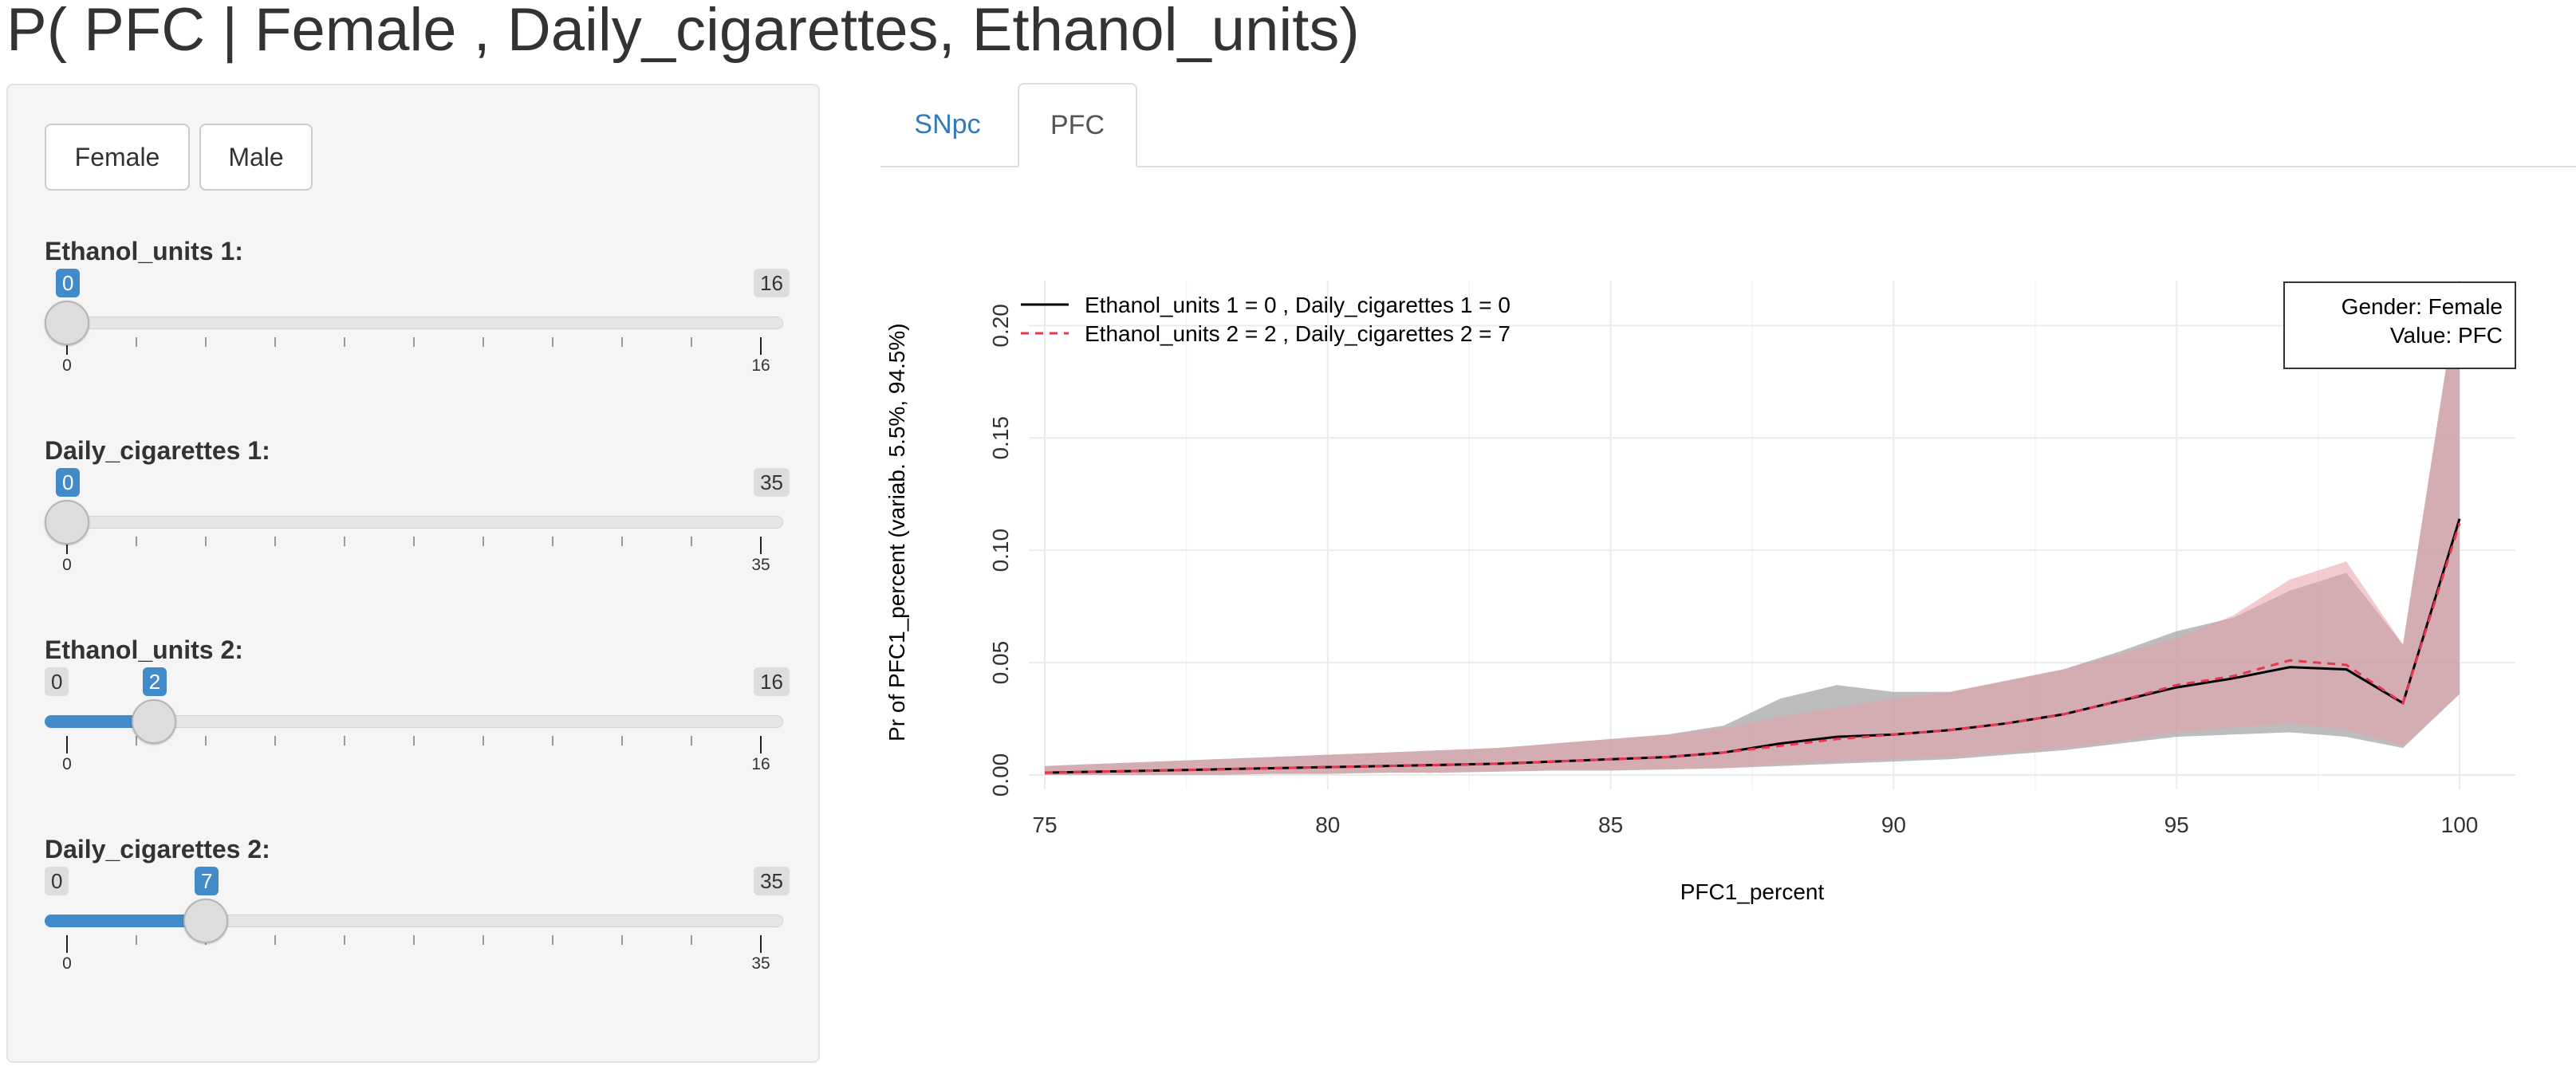 The width and height of the screenshot is (2576, 1070). What do you see at coordinates (1893, 824) in the screenshot?
I see `x-tick-label: 90` at bounding box center [1893, 824].